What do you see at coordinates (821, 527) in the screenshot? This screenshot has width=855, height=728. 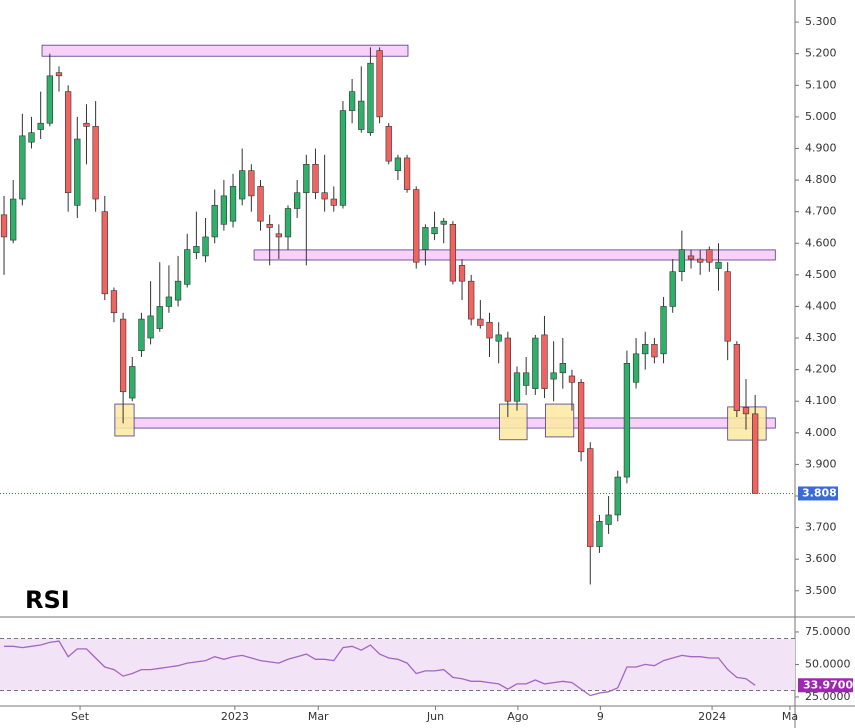 I see `y-tick-label: 3.700` at bounding box center [821, 527].